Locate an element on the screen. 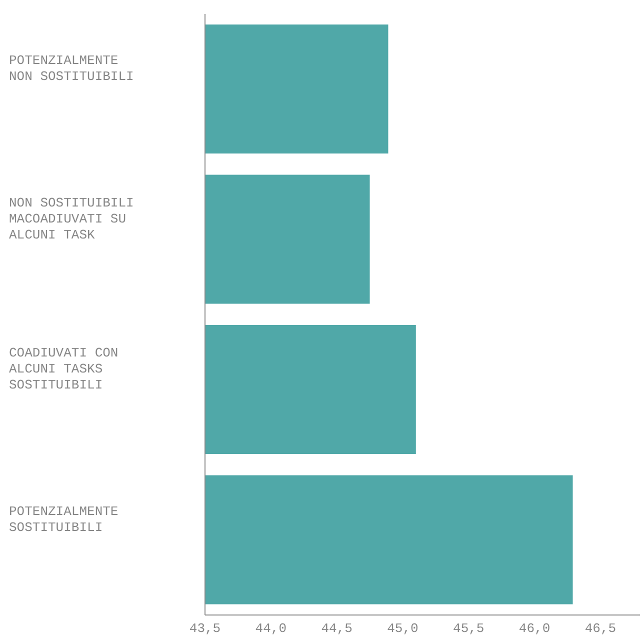  x-tick-label: 45,0 is located at coordinates (402, 628).